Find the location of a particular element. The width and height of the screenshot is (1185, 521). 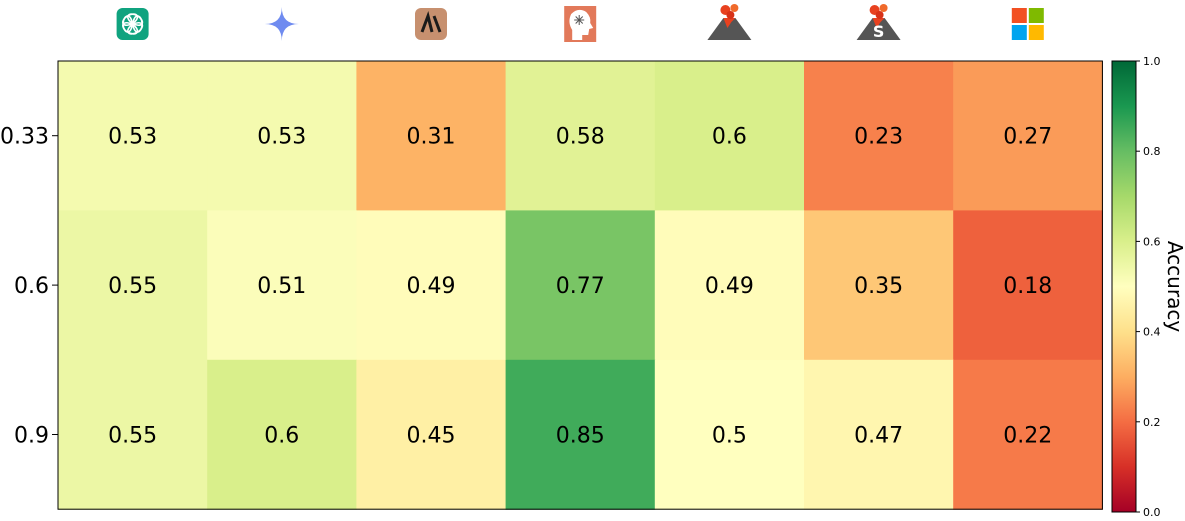

y-tick-label: 0.33 is located at coordinates (24, 137).